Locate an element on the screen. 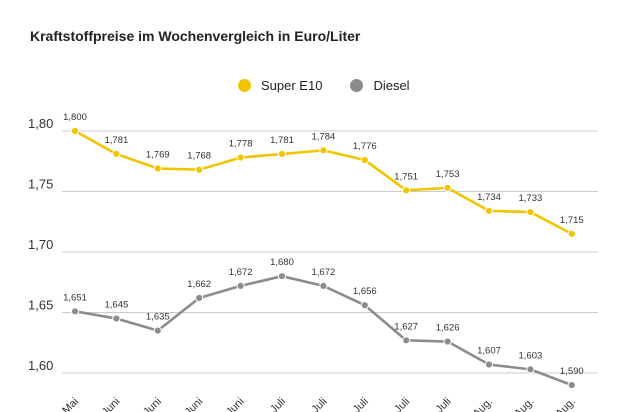 Image resolution: width=630 pixels, height=412 pixels. data-label: 1,768 is located at coordinates (199, 156).